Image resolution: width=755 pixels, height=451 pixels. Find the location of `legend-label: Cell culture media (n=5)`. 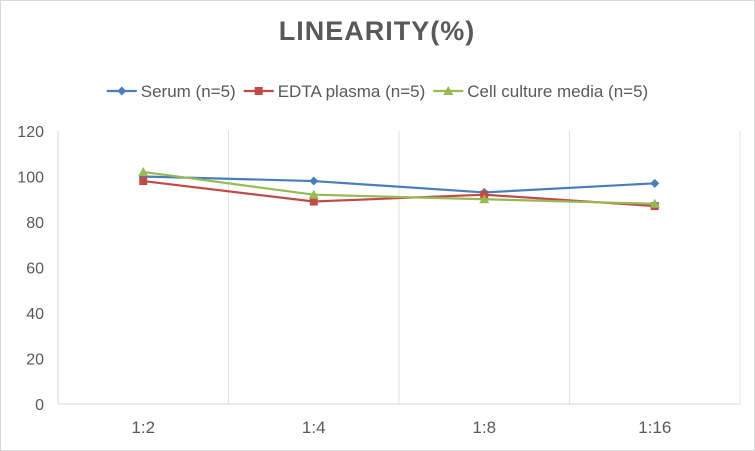

legend-label: Cell culture media (n=5) is located at coordinates (557, 91).